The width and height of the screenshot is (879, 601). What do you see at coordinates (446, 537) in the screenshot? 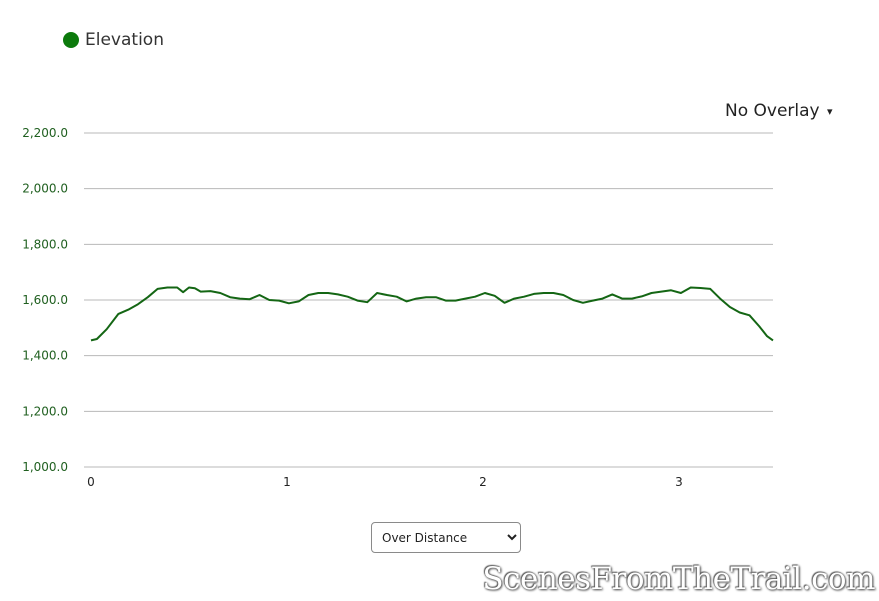
I see `x-mode-select: Over Distance` at bounding box center [446, 537].